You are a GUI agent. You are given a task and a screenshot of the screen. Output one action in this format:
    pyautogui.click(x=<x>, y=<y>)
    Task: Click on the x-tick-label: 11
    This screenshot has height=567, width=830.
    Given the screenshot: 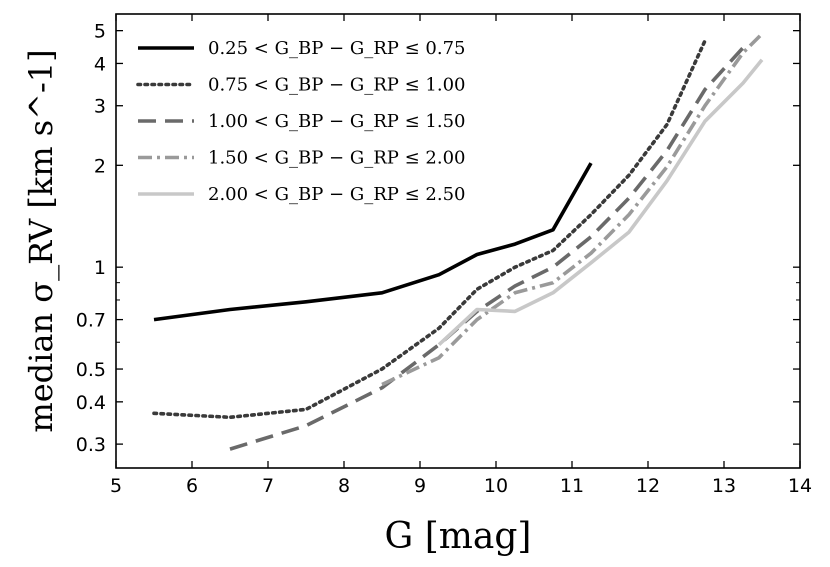 What is the action you would take?
    pyautogui.click(x=572, y=486)
    